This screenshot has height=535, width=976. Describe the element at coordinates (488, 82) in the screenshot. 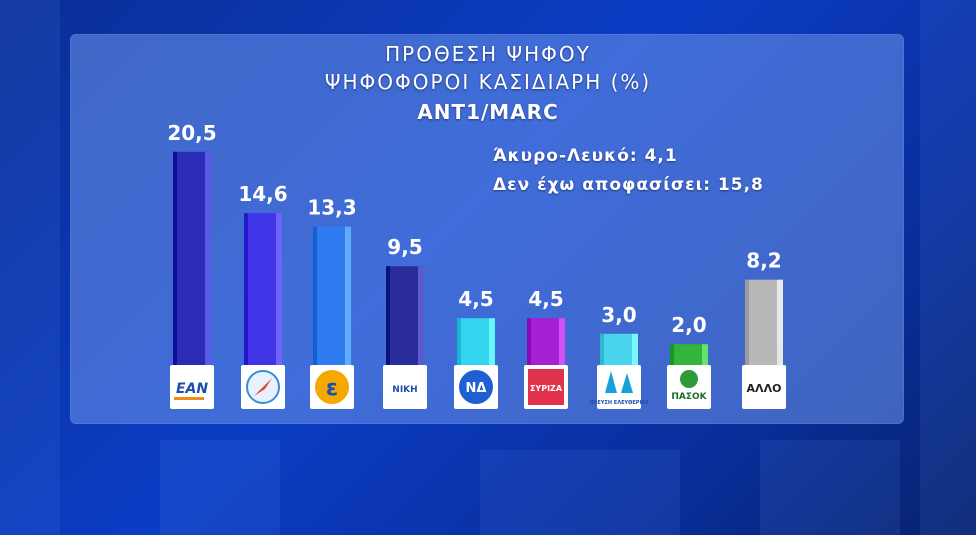

I see `chart-title-line2: ΨΗΦΟΦΟΡΟΙ ΚΑΣΙΔΙΑΡΗ (%)` at that location.